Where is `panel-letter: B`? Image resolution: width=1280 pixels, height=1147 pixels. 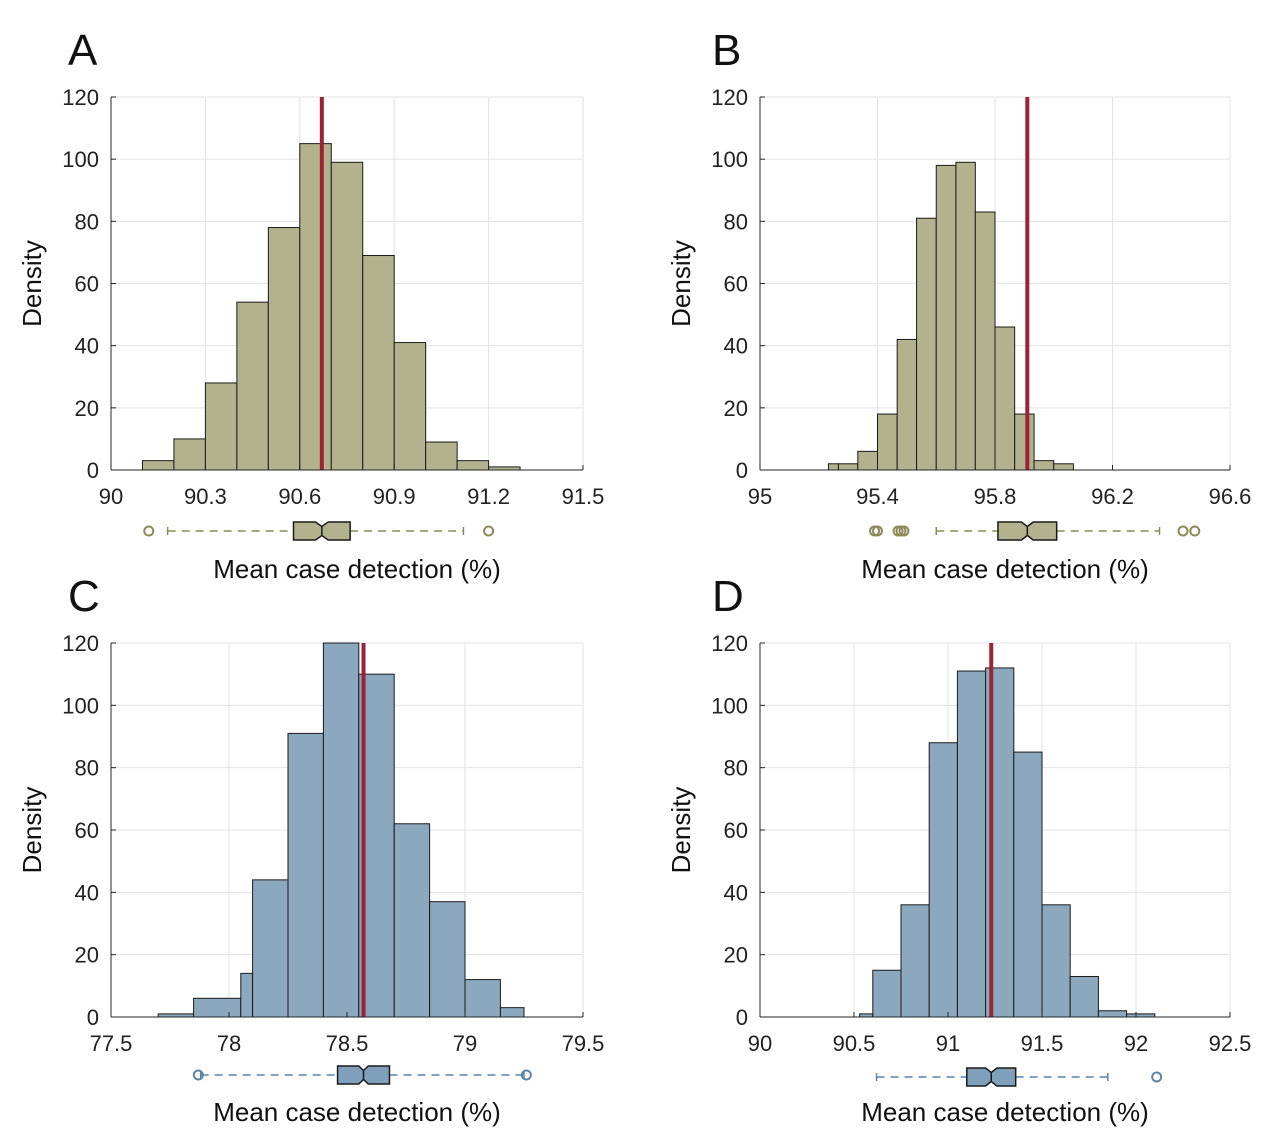 panel-letter: B is located at coordinates (726, 50).